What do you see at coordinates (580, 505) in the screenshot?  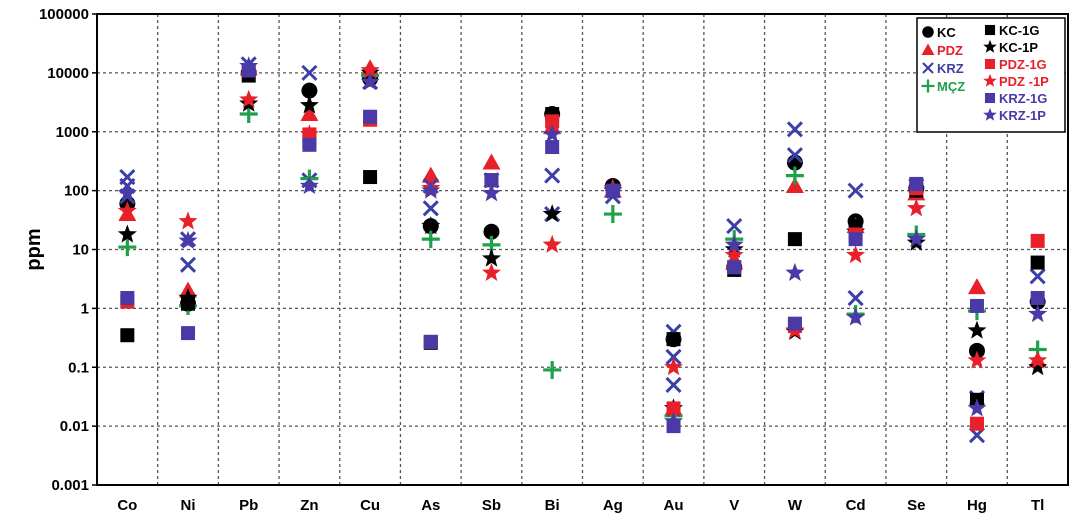 I see `x-tick-labels: Co Ni Pb Zn Cu As Sb Bi Ag Au V W Cd Se Hg Tl` at bounding box center [580, 505].